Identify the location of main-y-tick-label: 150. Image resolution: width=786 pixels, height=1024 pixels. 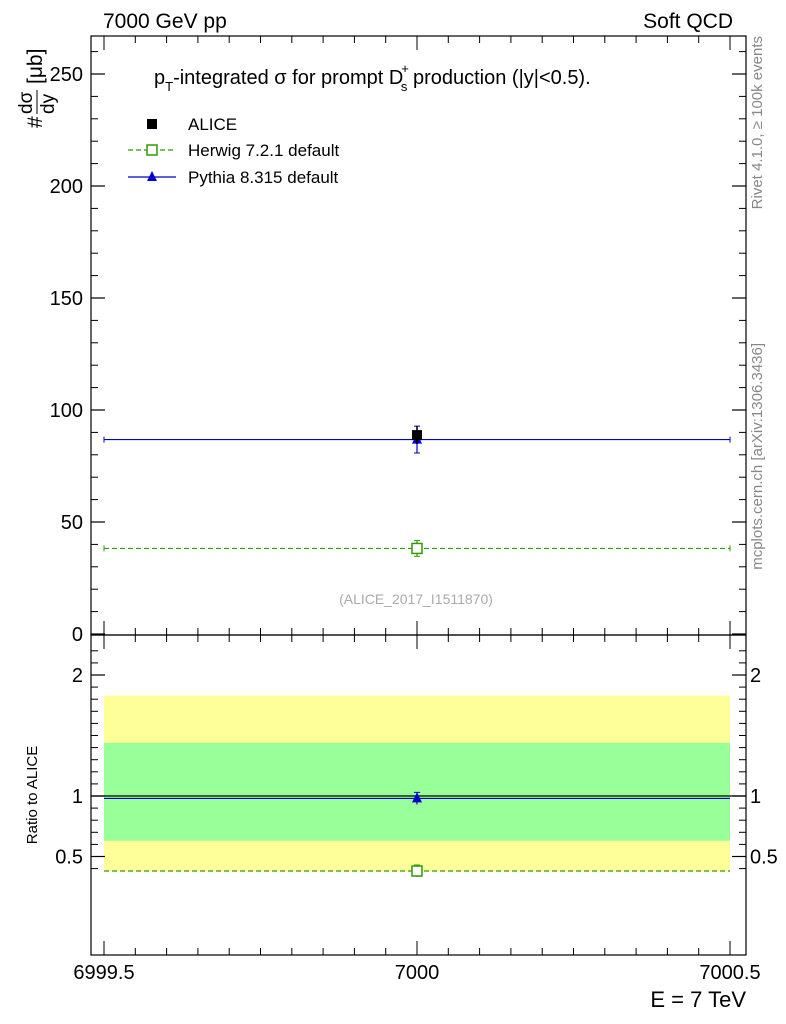
(66, 299).